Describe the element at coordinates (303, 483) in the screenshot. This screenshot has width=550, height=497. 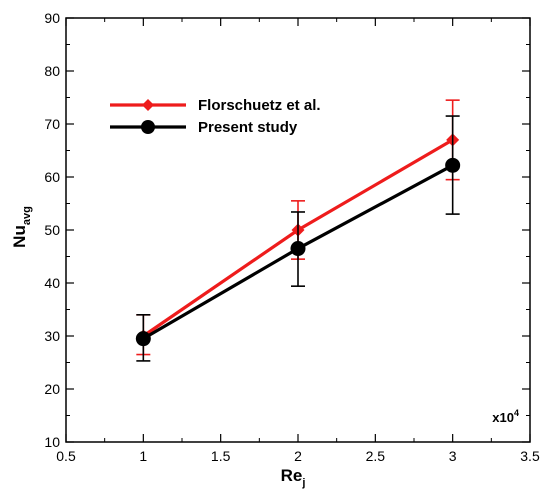
I see `x-axis-title-sub: j` at that location.